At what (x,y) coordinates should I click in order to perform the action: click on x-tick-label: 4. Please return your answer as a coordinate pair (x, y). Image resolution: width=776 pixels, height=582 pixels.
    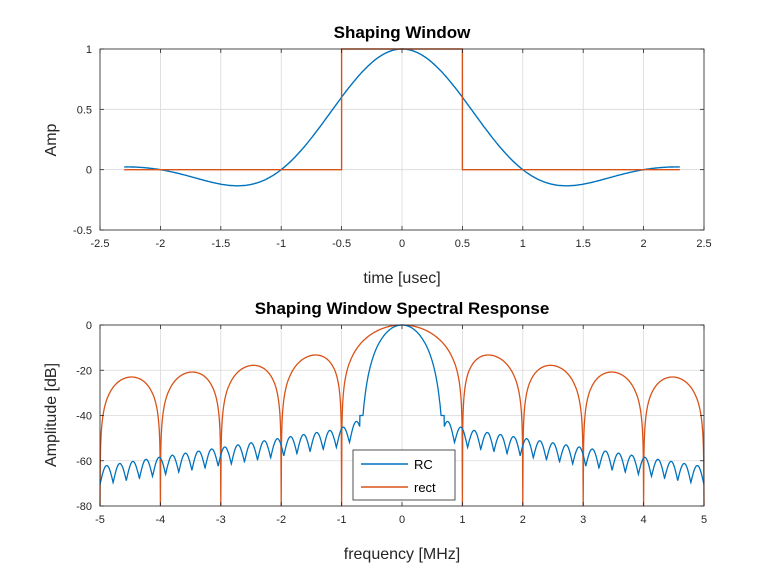
    Looking at the image, I should click on (644, 520).